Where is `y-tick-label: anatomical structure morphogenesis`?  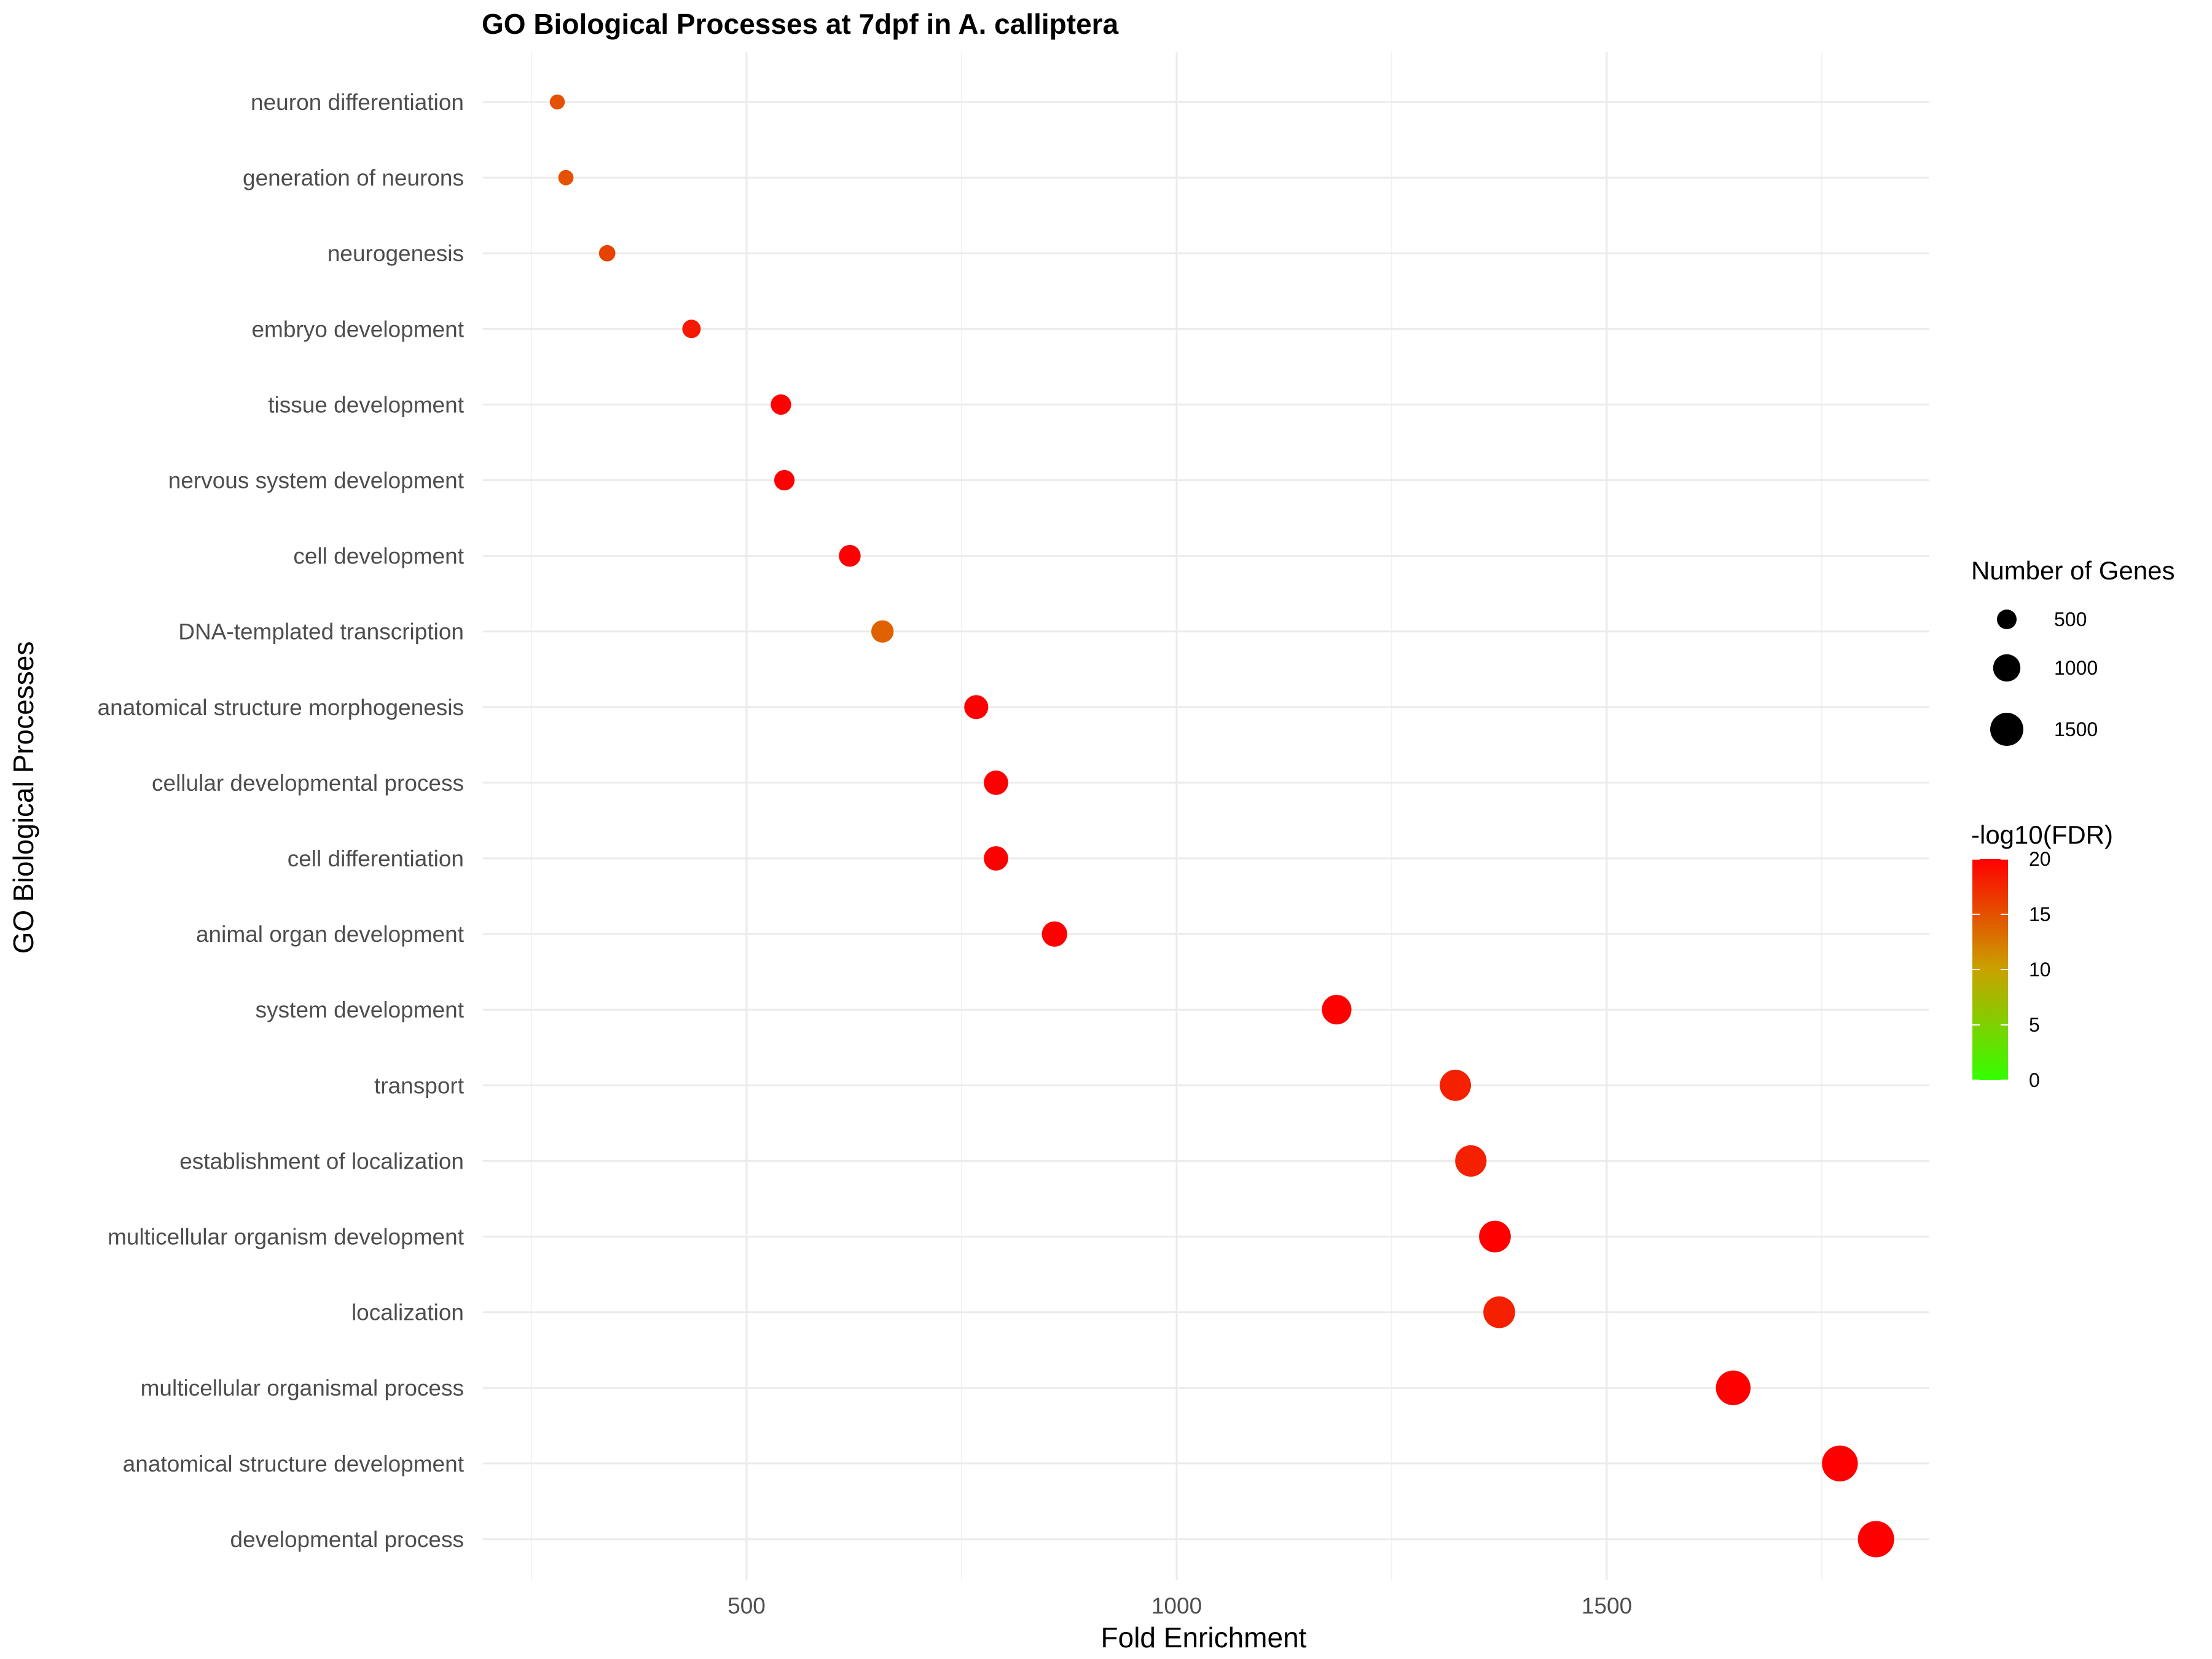
y-tick-label: anatomical structure morphogenesis is located at coordinates (281, 707).